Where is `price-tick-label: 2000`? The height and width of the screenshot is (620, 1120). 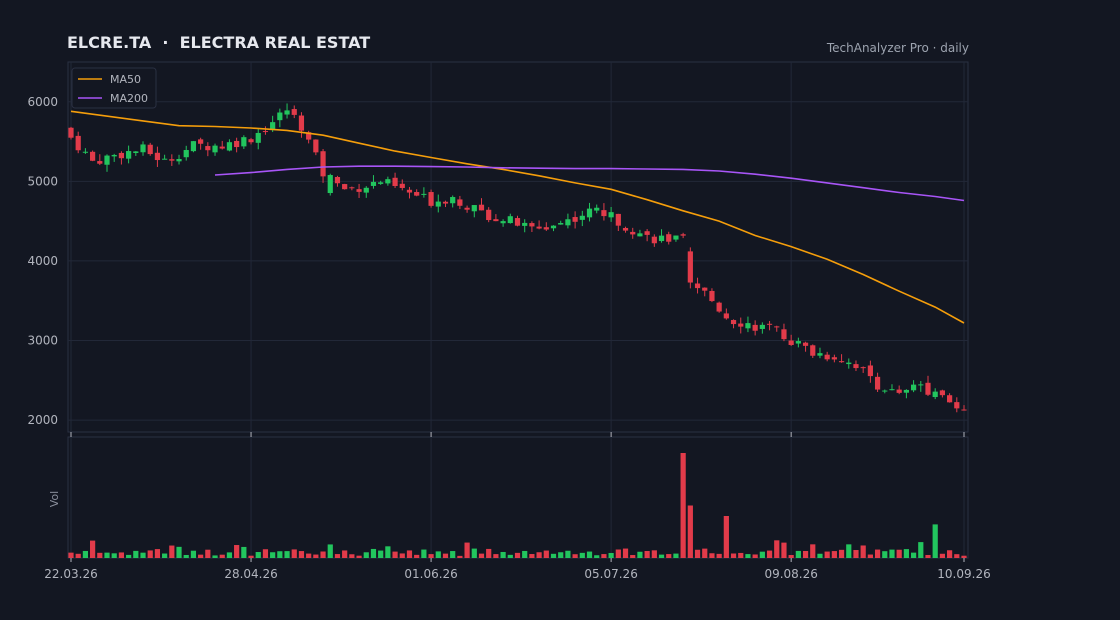 price-tick-label: 2000 is located at coordinates (42, 420).